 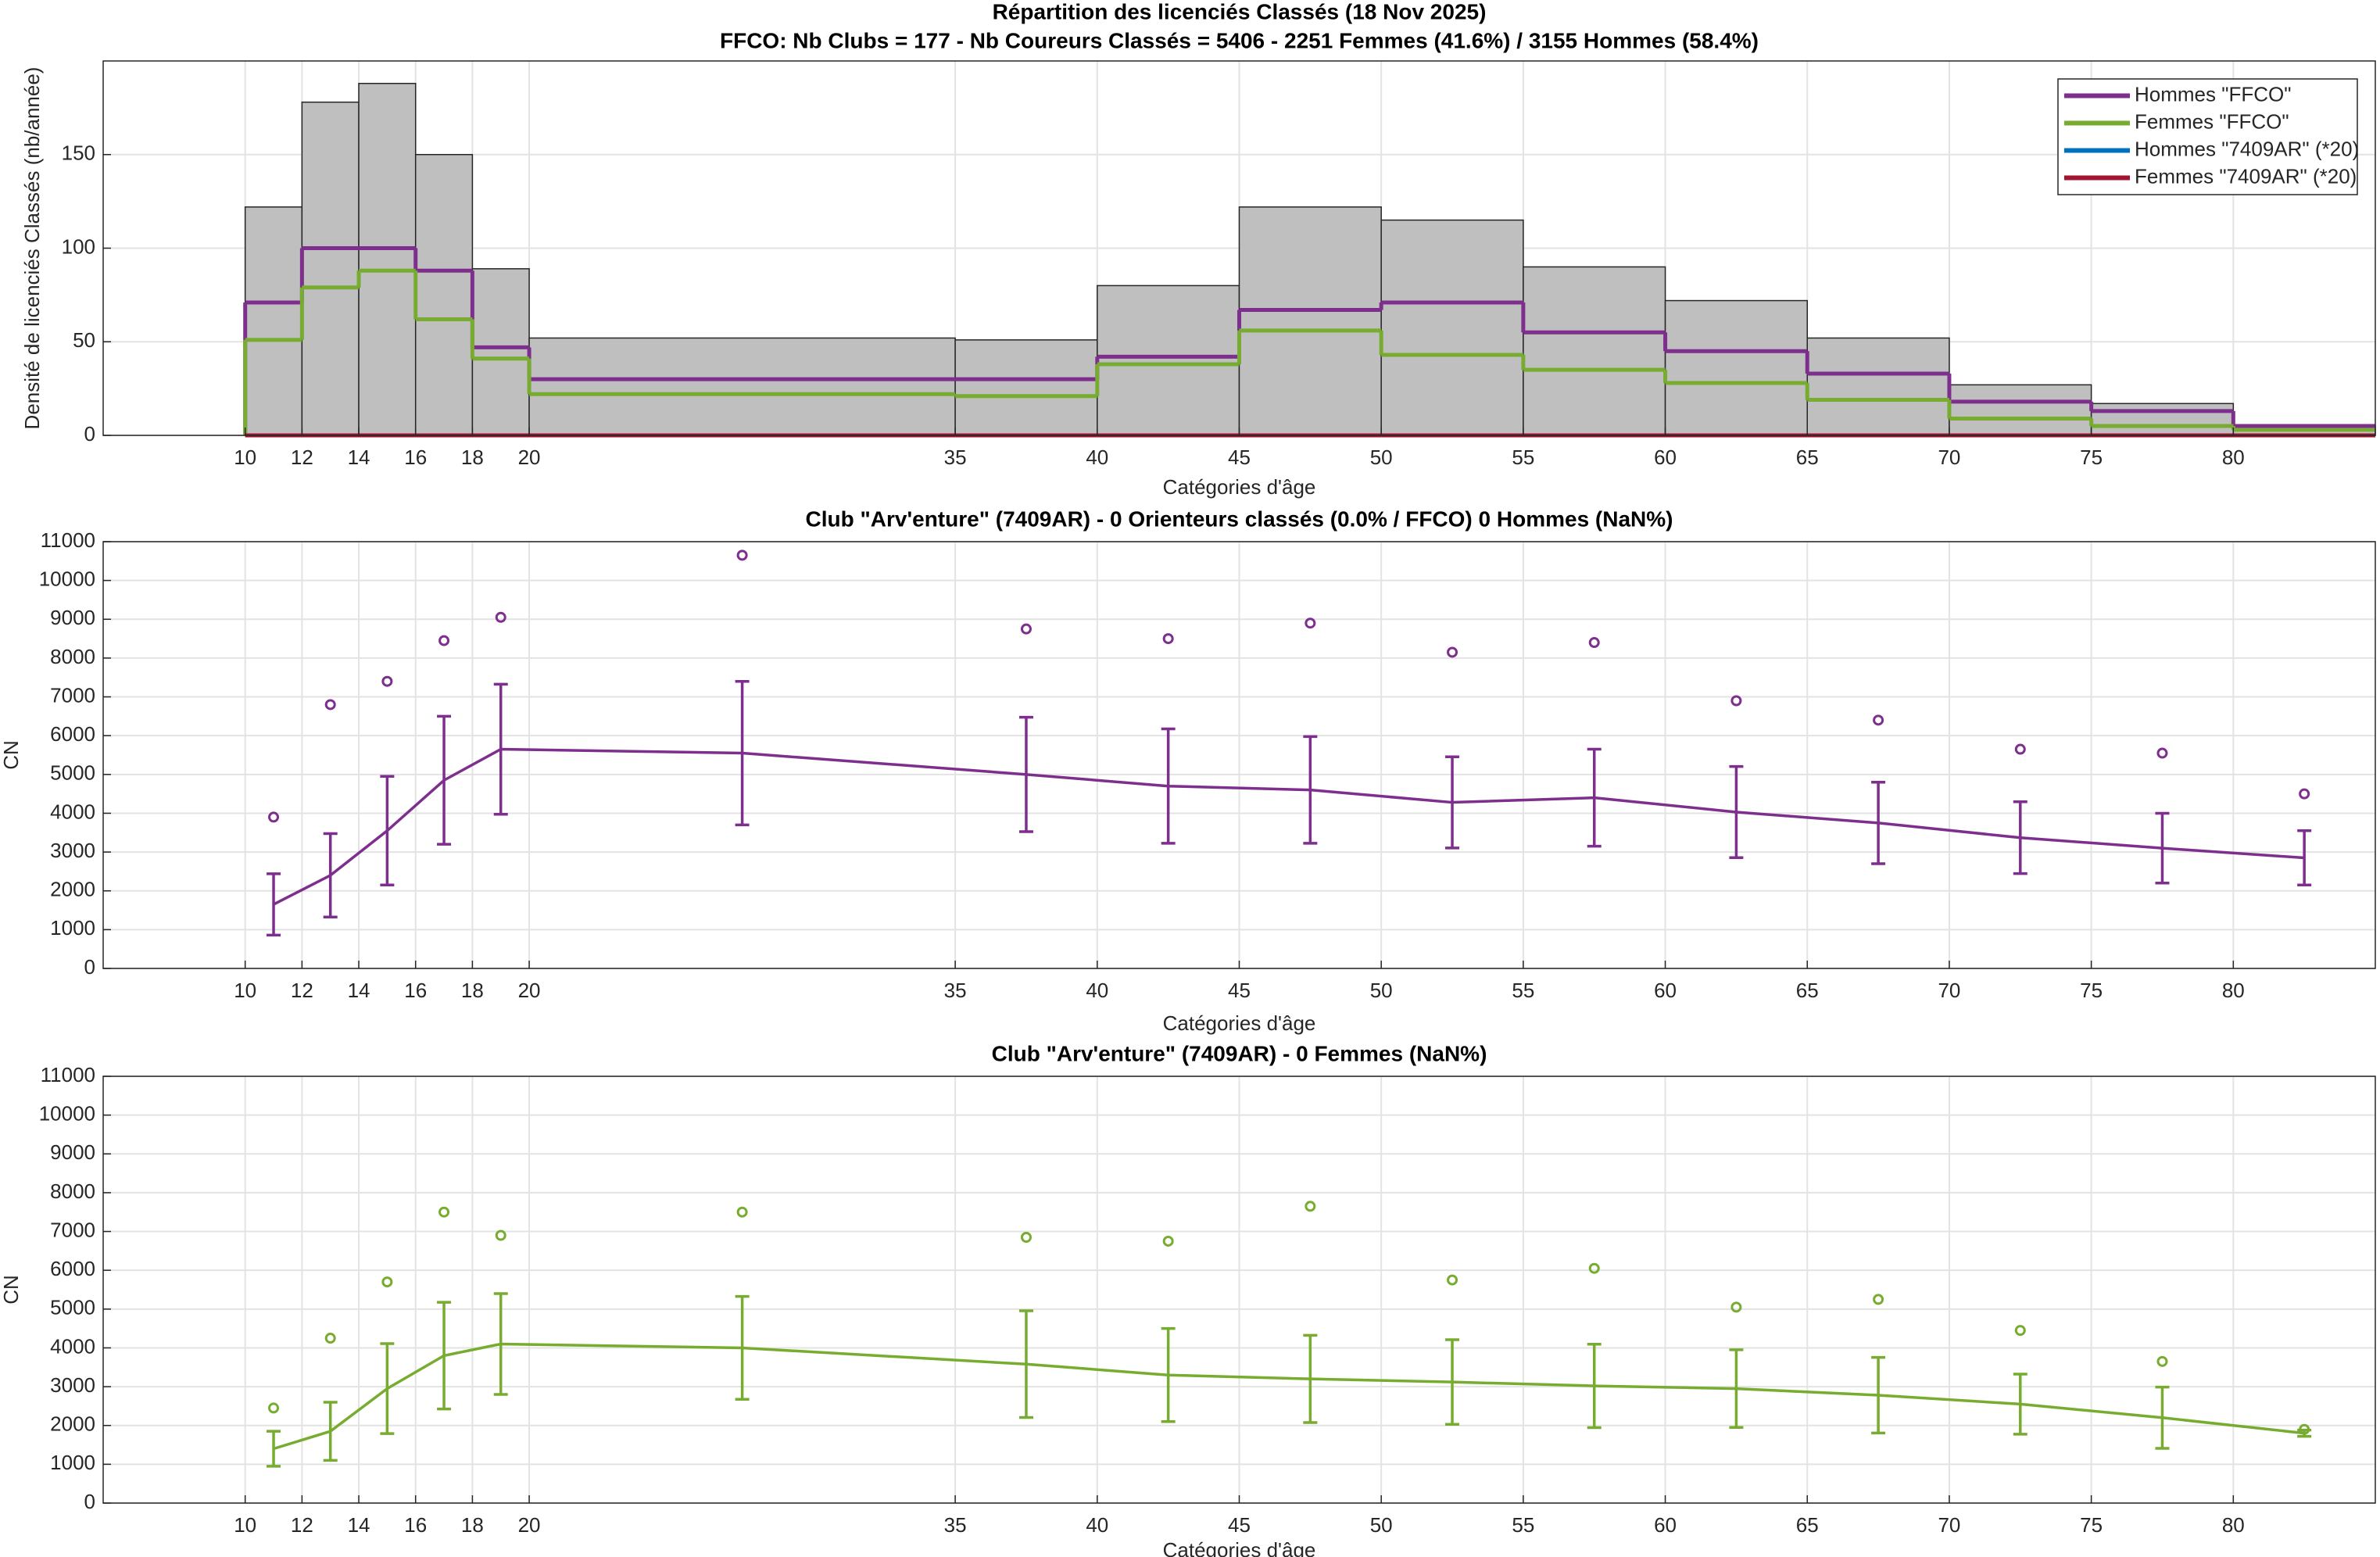 I want to click on x-tick-label: 60, so click(x=1665, y=457).